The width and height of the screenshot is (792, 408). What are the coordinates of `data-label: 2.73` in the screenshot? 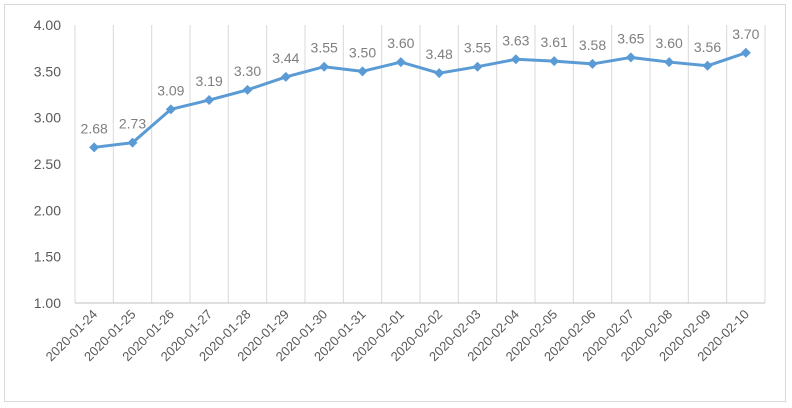 It's located at (132, 124).